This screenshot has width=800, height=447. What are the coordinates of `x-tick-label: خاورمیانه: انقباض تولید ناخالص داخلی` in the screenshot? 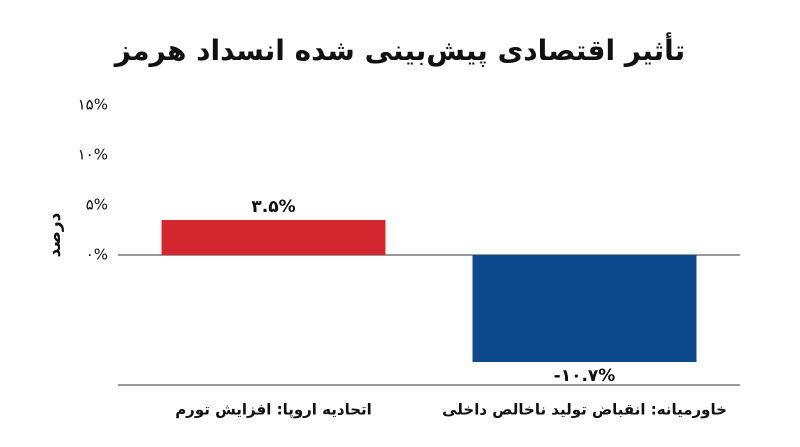 It's located at (584, 410).